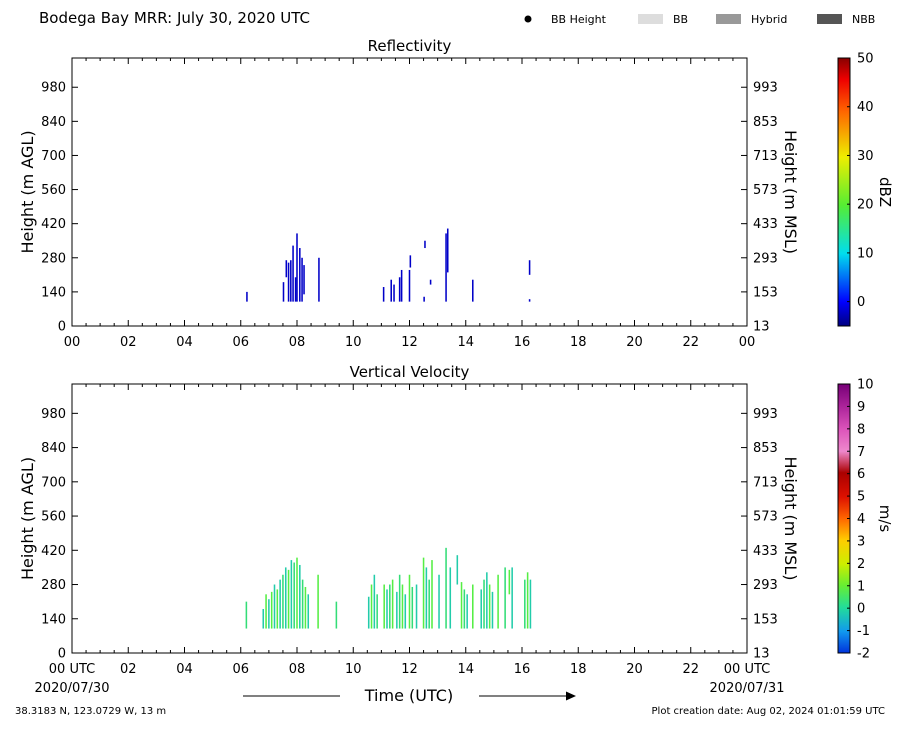 The image size is (900, 729). Describe the element at coordinates (765, 414) in the screenshot. I see `y2-tick-label: 993` at that location.